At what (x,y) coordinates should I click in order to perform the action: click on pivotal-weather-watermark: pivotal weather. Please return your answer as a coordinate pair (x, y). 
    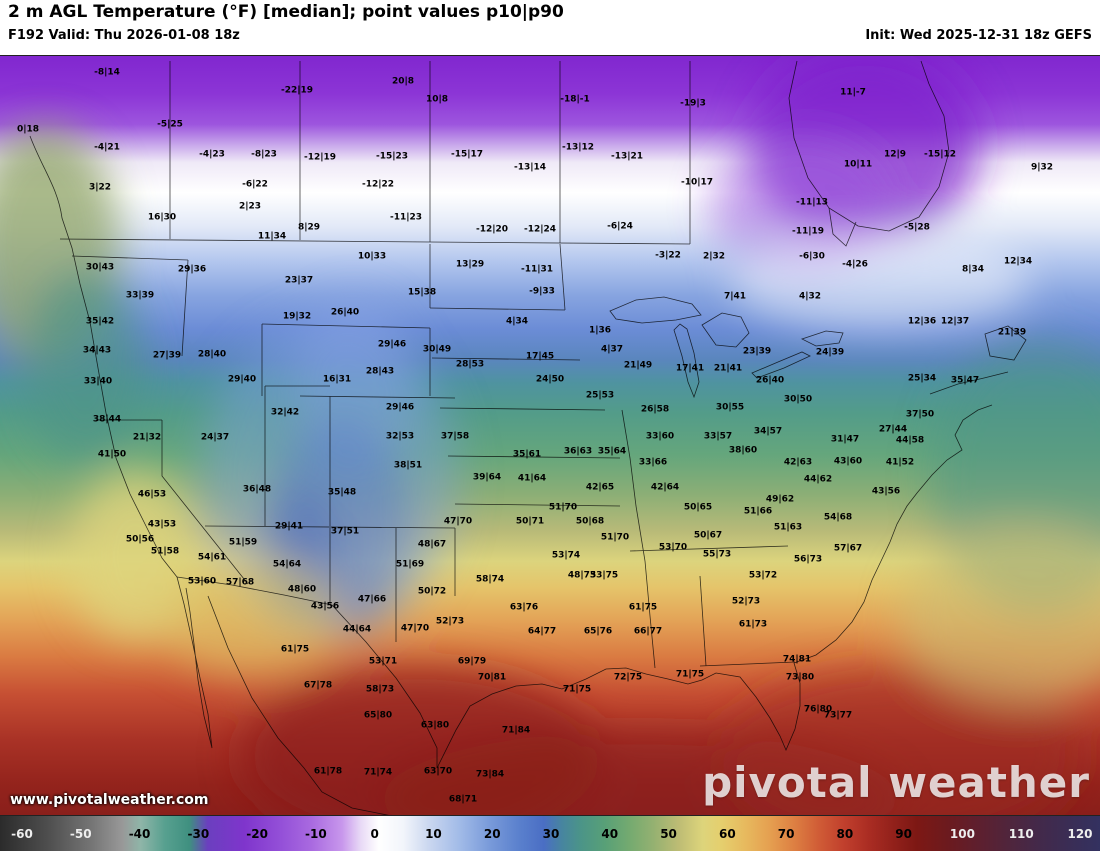
    Looking at the image, I should click on (896, 782).